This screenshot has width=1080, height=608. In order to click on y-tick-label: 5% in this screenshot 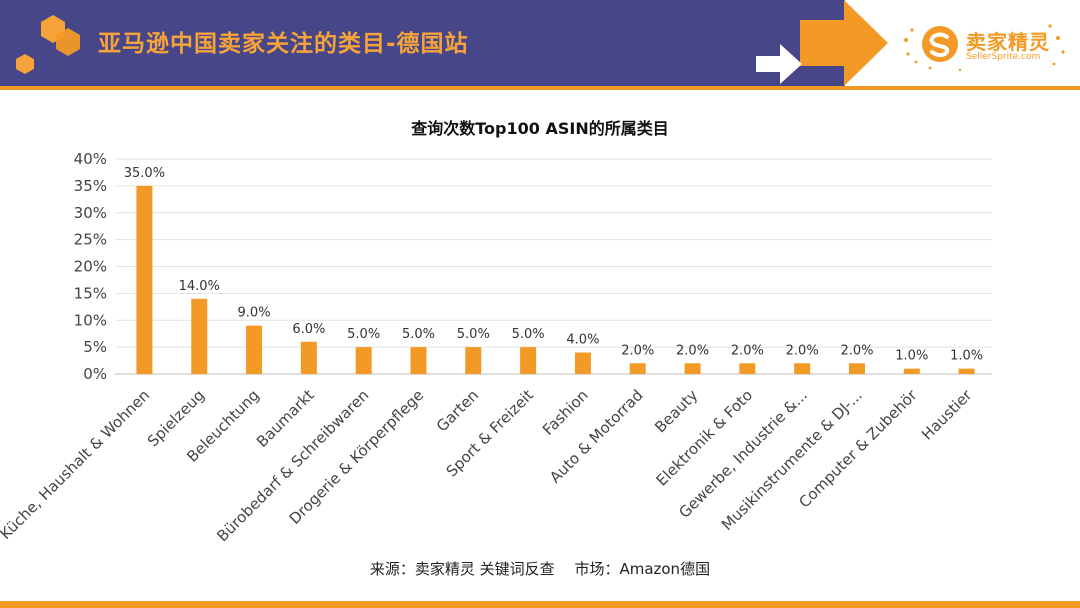, I will do `click(95, 347)`.